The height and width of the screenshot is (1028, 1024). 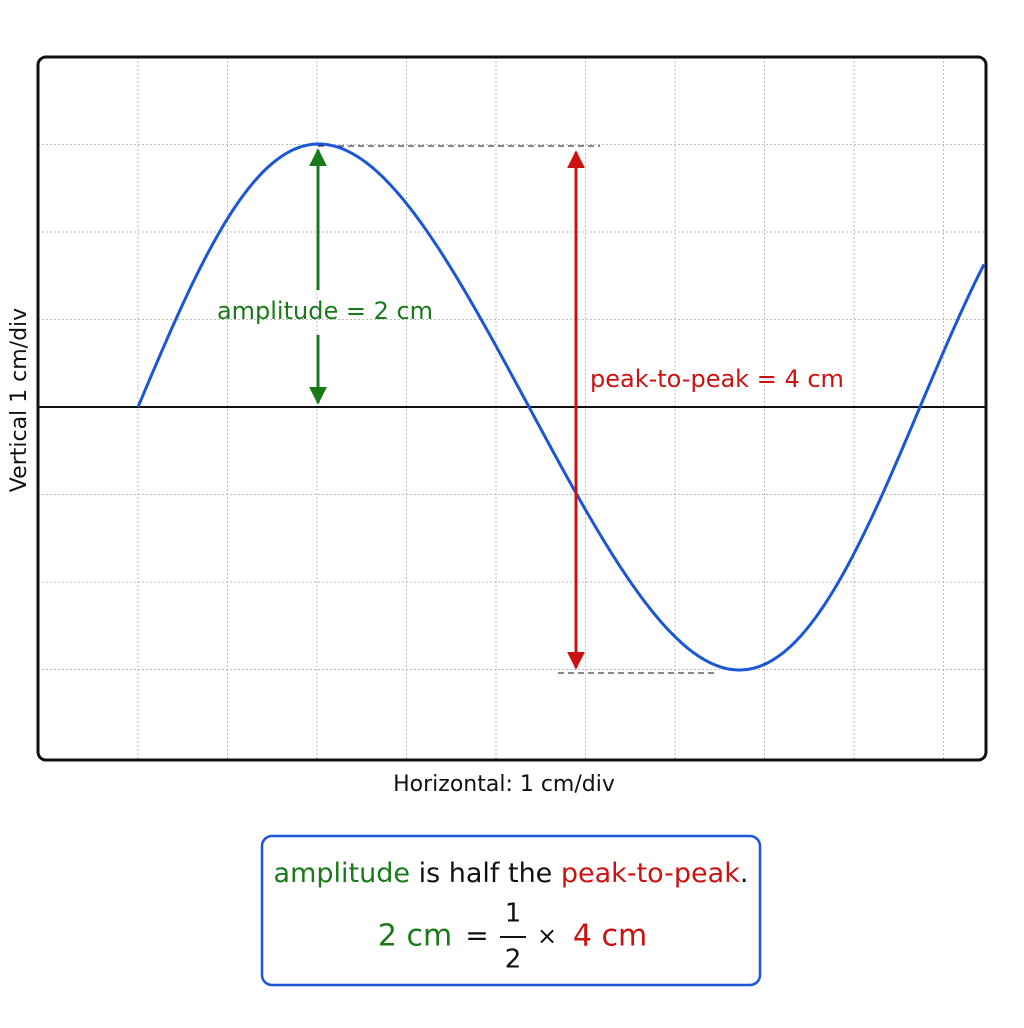 What do you see at coordinates (610, 936) in the screenshot?
I see `eq-right: 4 cm` at bounding box center [610, 936].